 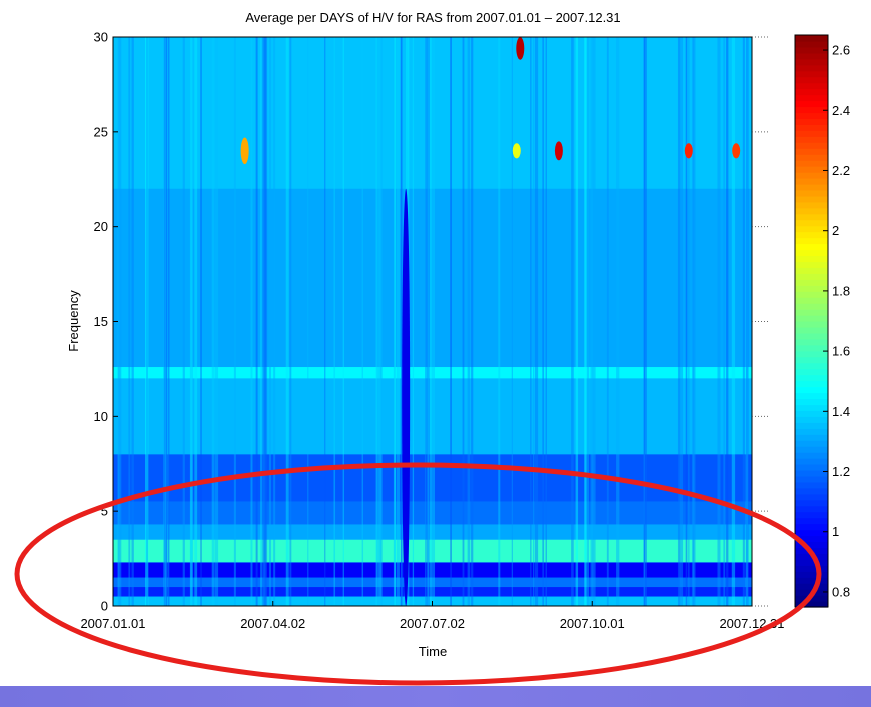 What do you see at coordinates (101, 131) in the screenshot?
I see `y-tick-label: 25` at bounding box center [101, 131].